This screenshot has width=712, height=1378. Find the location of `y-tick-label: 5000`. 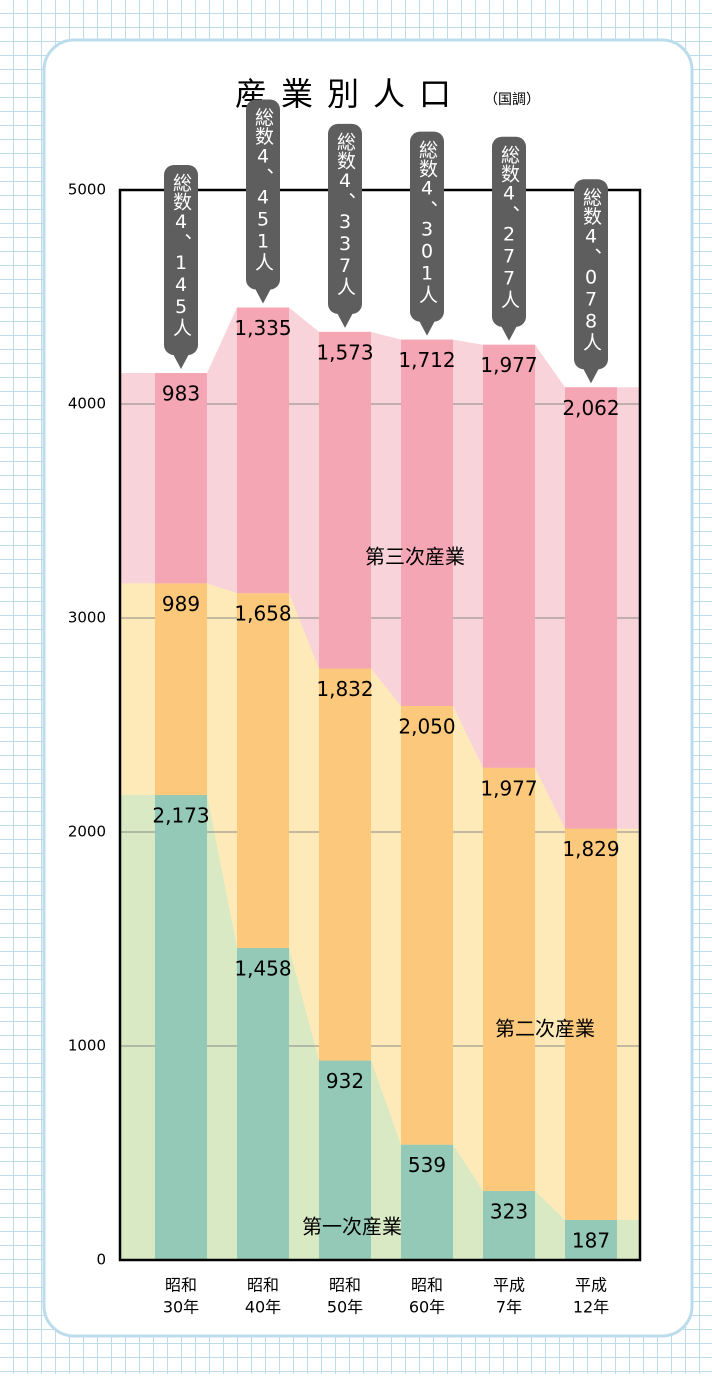

y-tick-label: 5000 is located at coordinates (87, 190).